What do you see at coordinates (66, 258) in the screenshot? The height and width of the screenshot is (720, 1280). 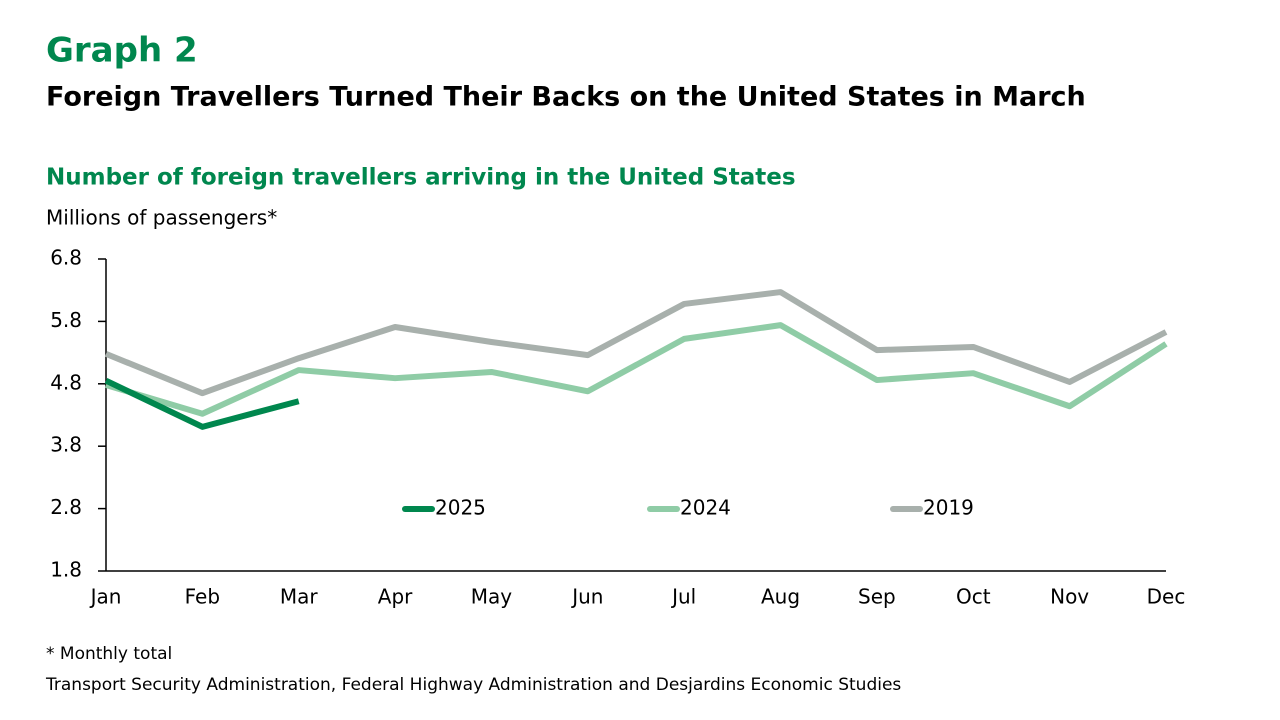 I see `y-tick-label: 6.8` at bounding box center [66, 258].